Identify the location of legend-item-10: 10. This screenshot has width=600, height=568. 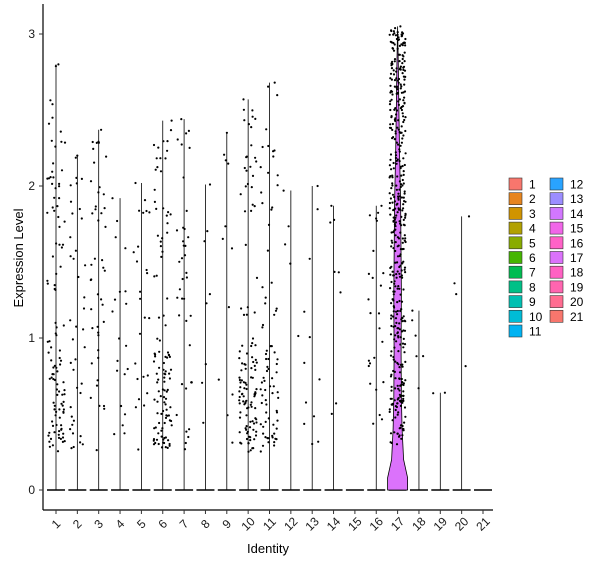
(525, 317).